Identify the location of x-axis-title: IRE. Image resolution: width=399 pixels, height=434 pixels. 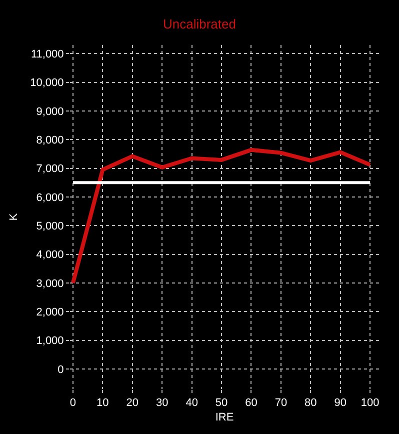
(224, 417).